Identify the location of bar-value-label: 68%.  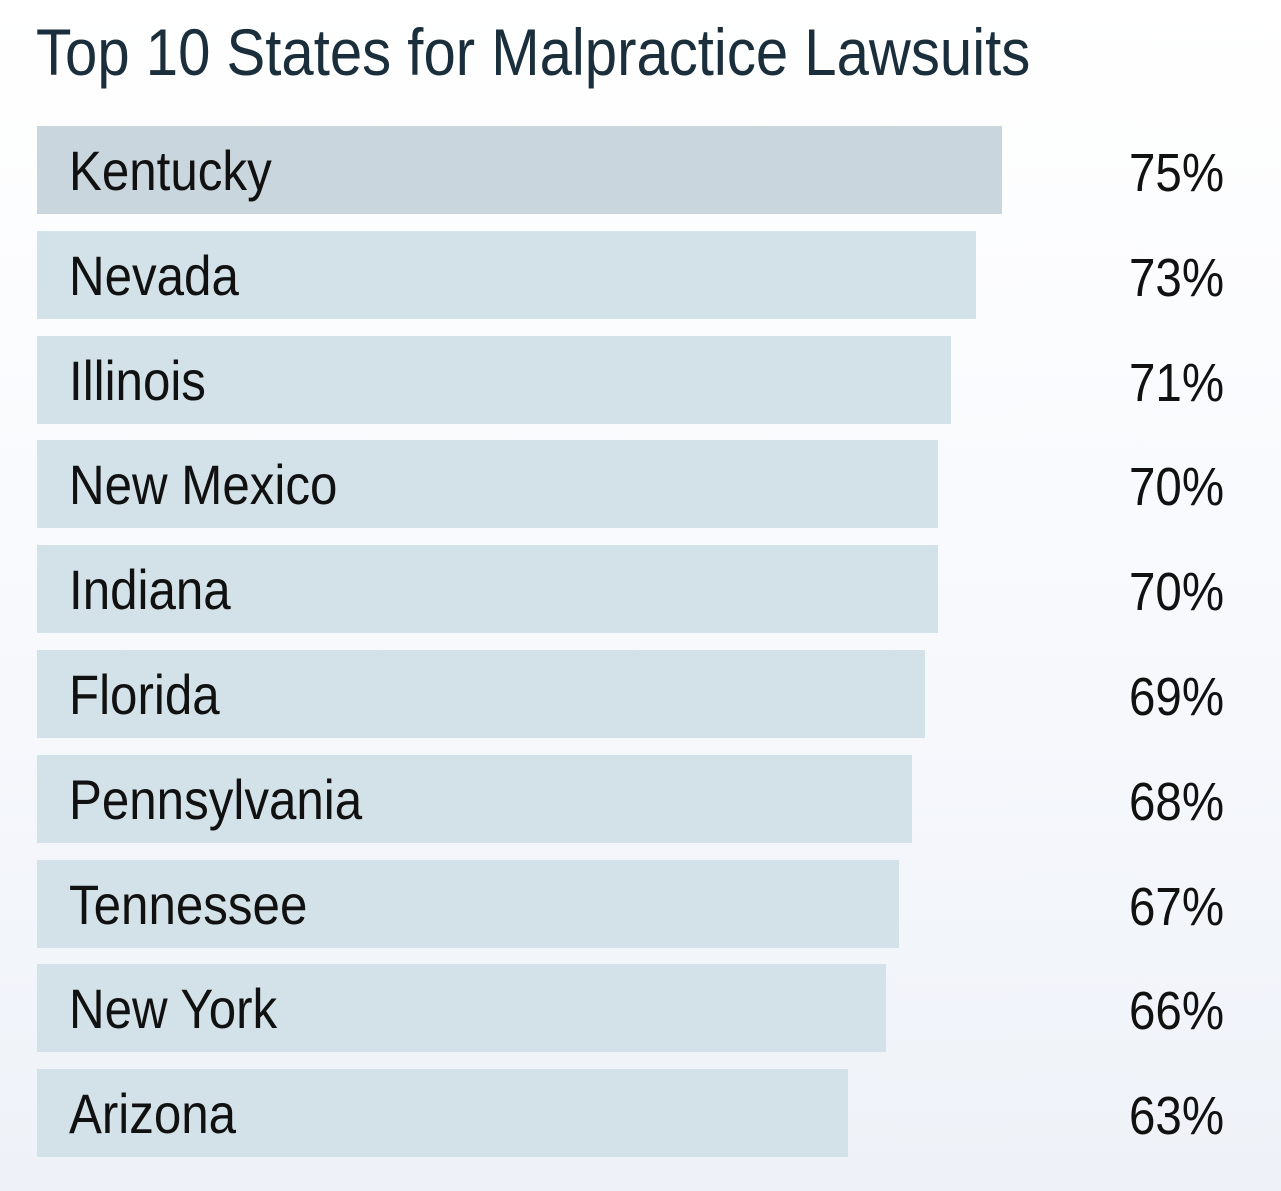
(1176, 802).